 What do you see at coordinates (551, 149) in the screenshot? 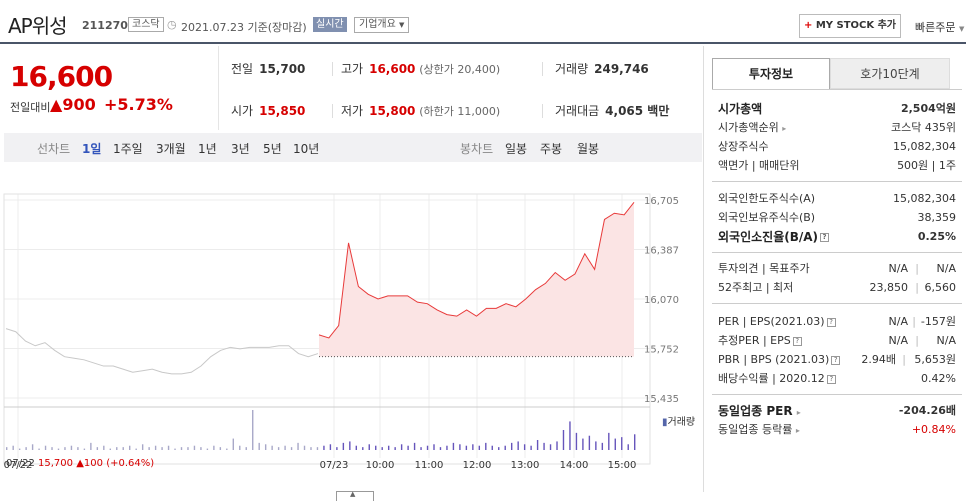
I see `tab-weekly: 주봉` at bounding box center [551, 149].